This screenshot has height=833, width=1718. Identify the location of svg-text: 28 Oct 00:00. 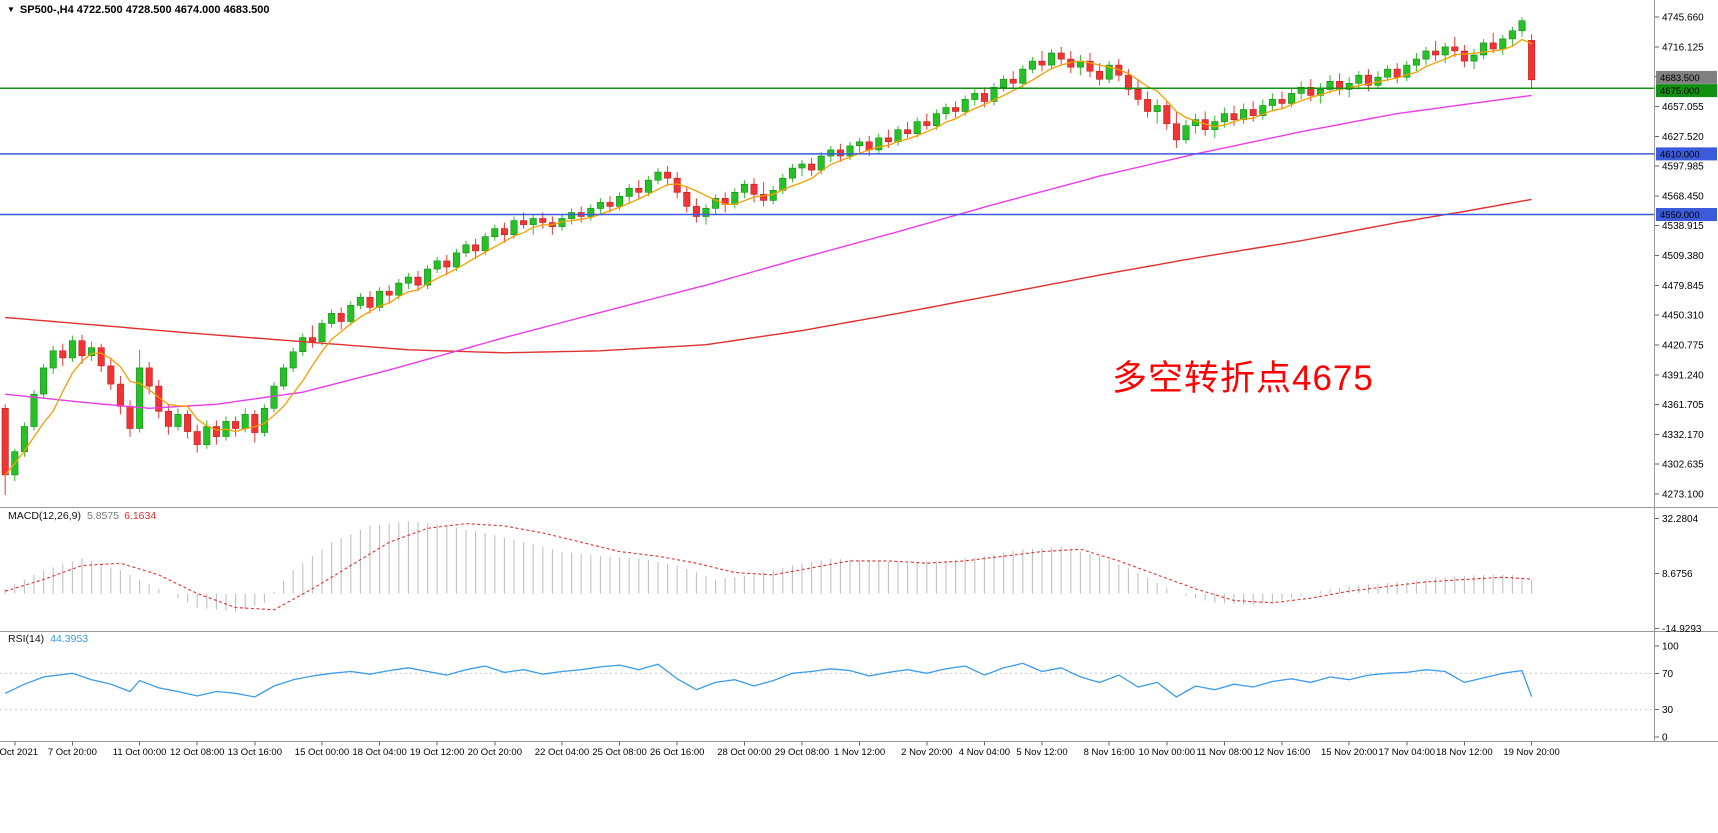
(744, 752).